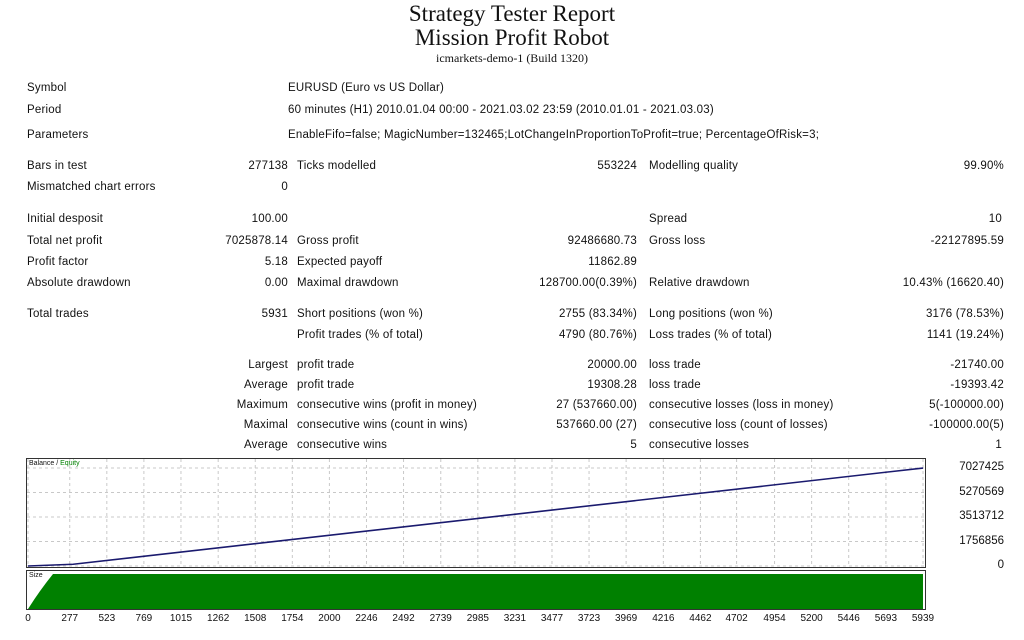 The width and height of the screenshot is (1024, 640). Describe the element at coordinates (596, 425) in the screenshot. I see `maximal-wins-value: 537660.00 (27)` at that location.